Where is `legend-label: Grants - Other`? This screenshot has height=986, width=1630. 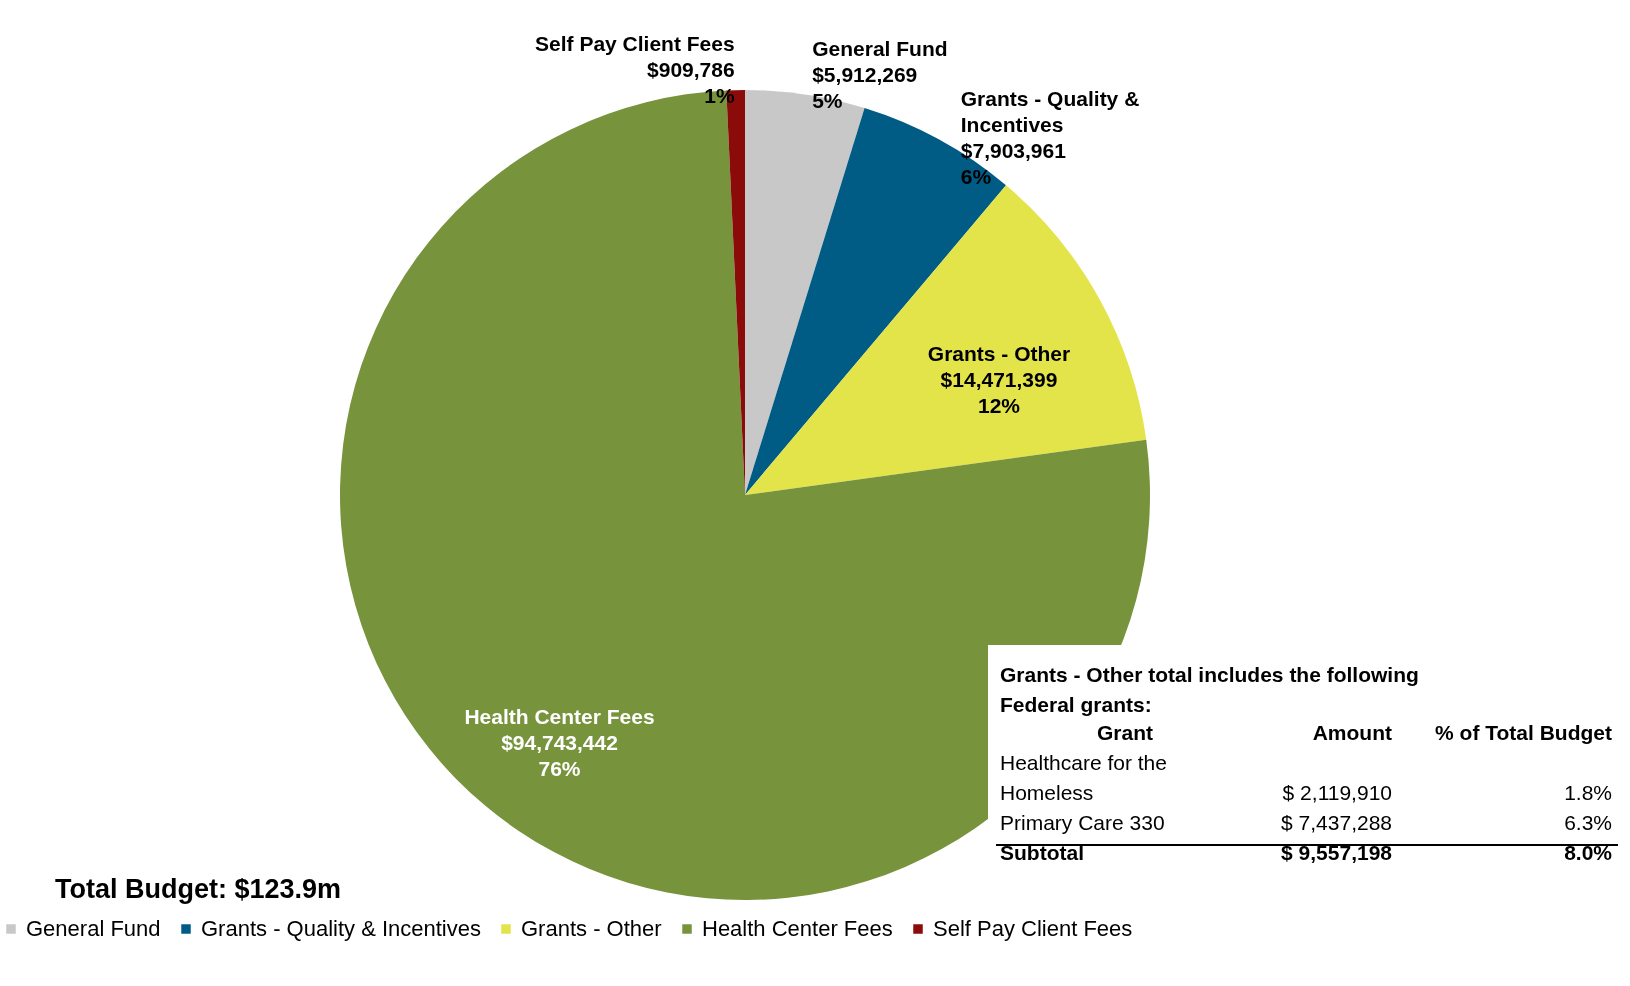
legend-label: Grants - Other is located at coordinates (591, 928).